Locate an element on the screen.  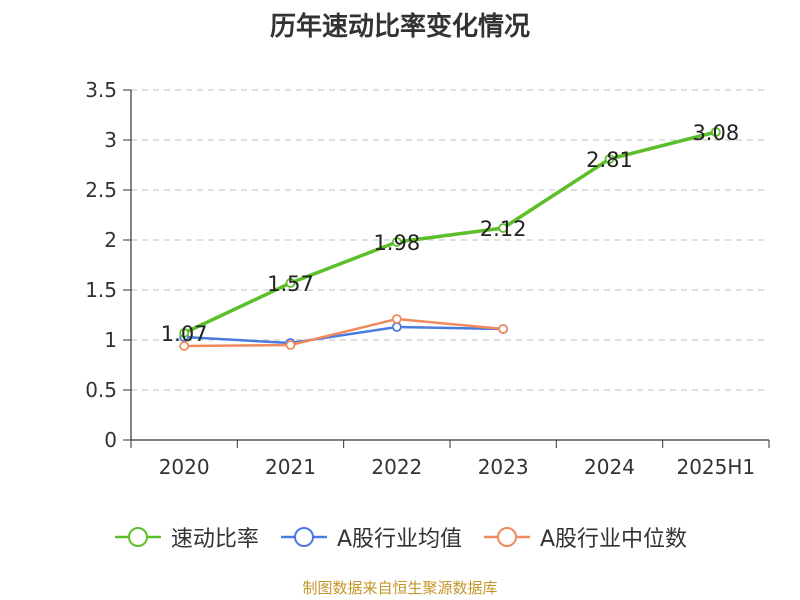
legend: 速动比率 A股行业均值 A股行业中位数 is located at coordinates (400, 537).